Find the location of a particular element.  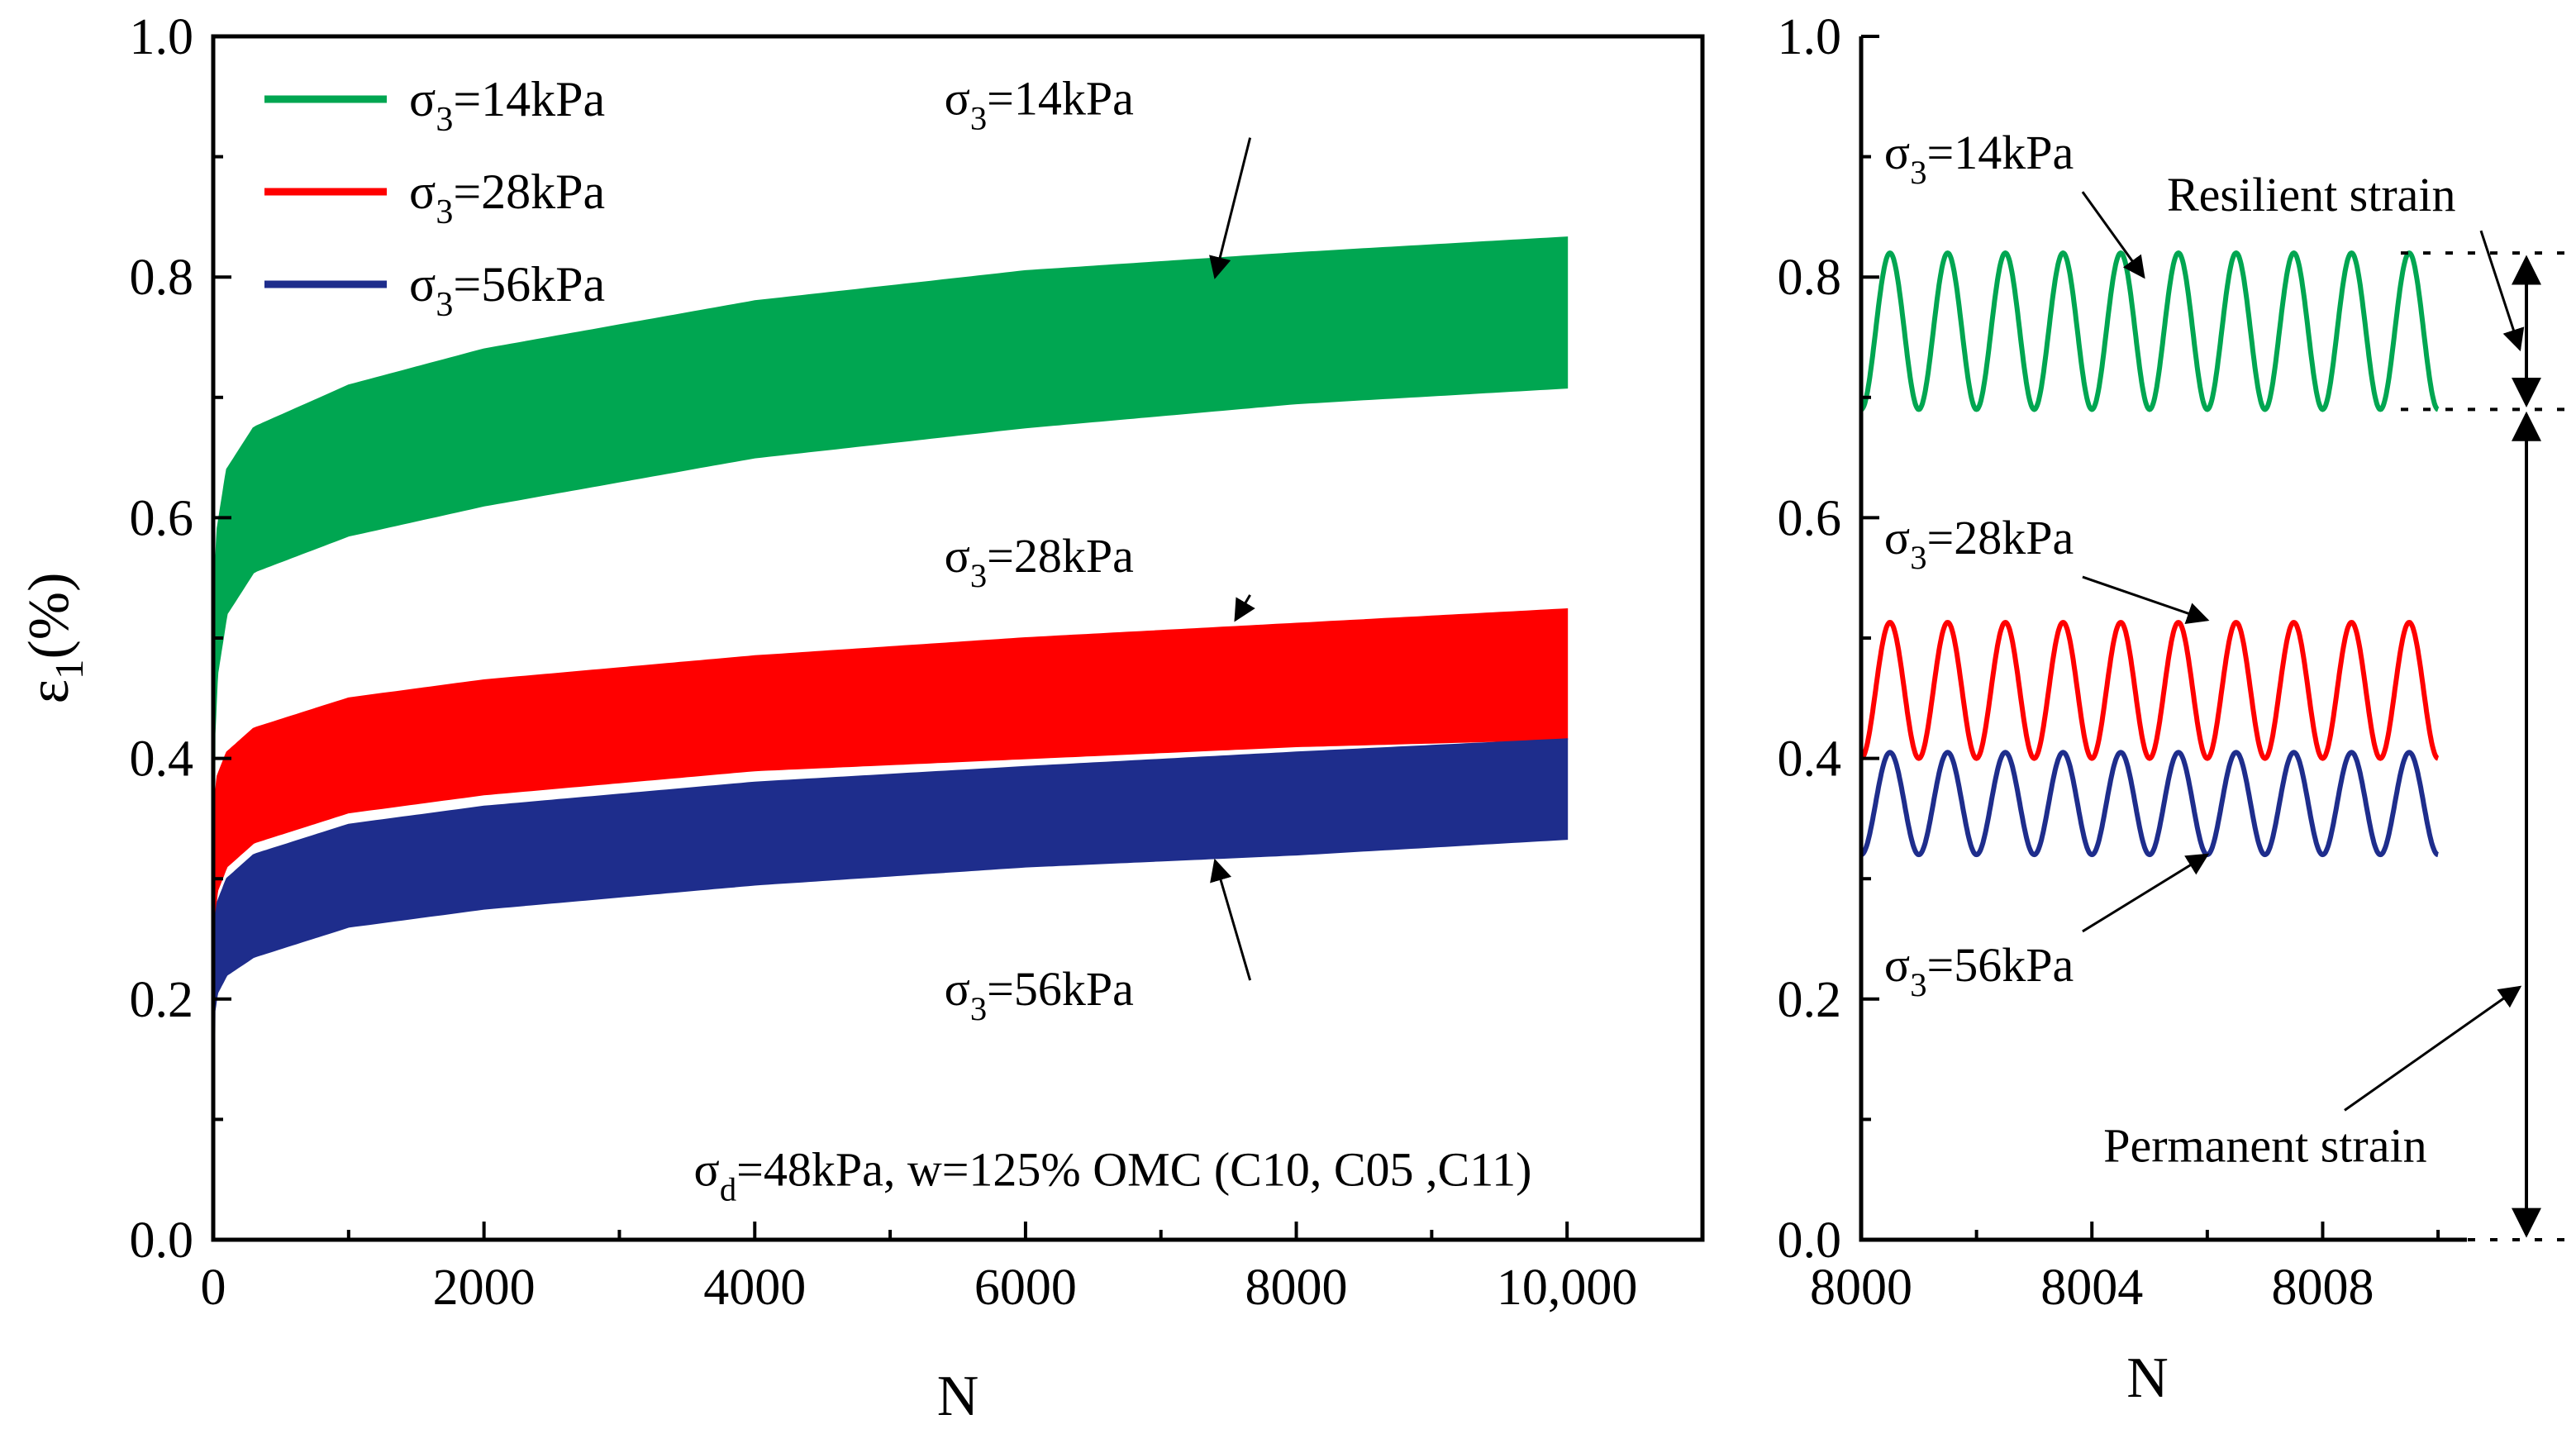

legend-label-1: σ3=14kPa is located at coordinates (507, 106).